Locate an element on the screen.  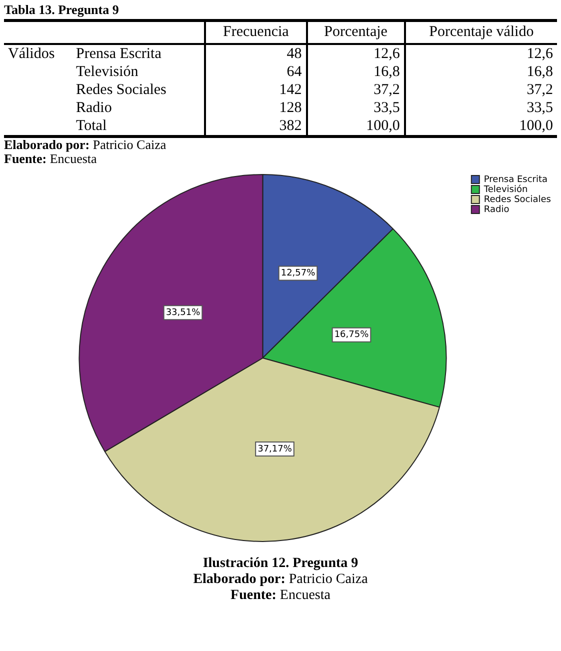
data-label: 37,17% is located at coordinates (275, 449).